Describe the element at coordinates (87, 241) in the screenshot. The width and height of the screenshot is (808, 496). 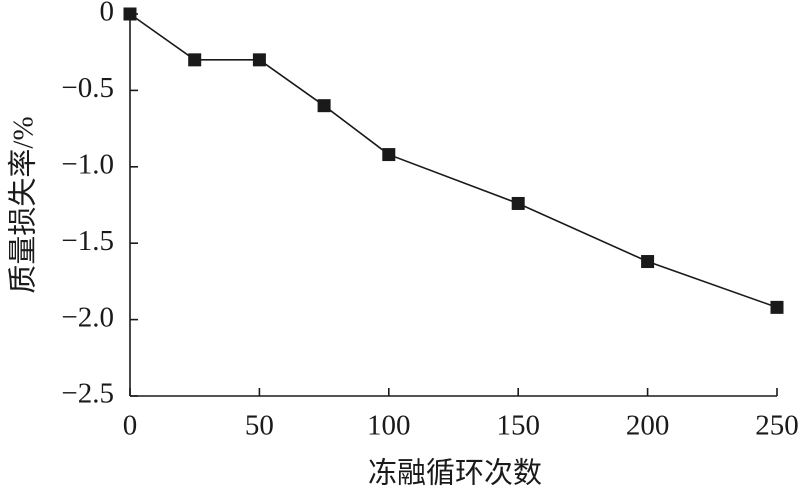
I see `y-tick-label: −1.5` at that location.